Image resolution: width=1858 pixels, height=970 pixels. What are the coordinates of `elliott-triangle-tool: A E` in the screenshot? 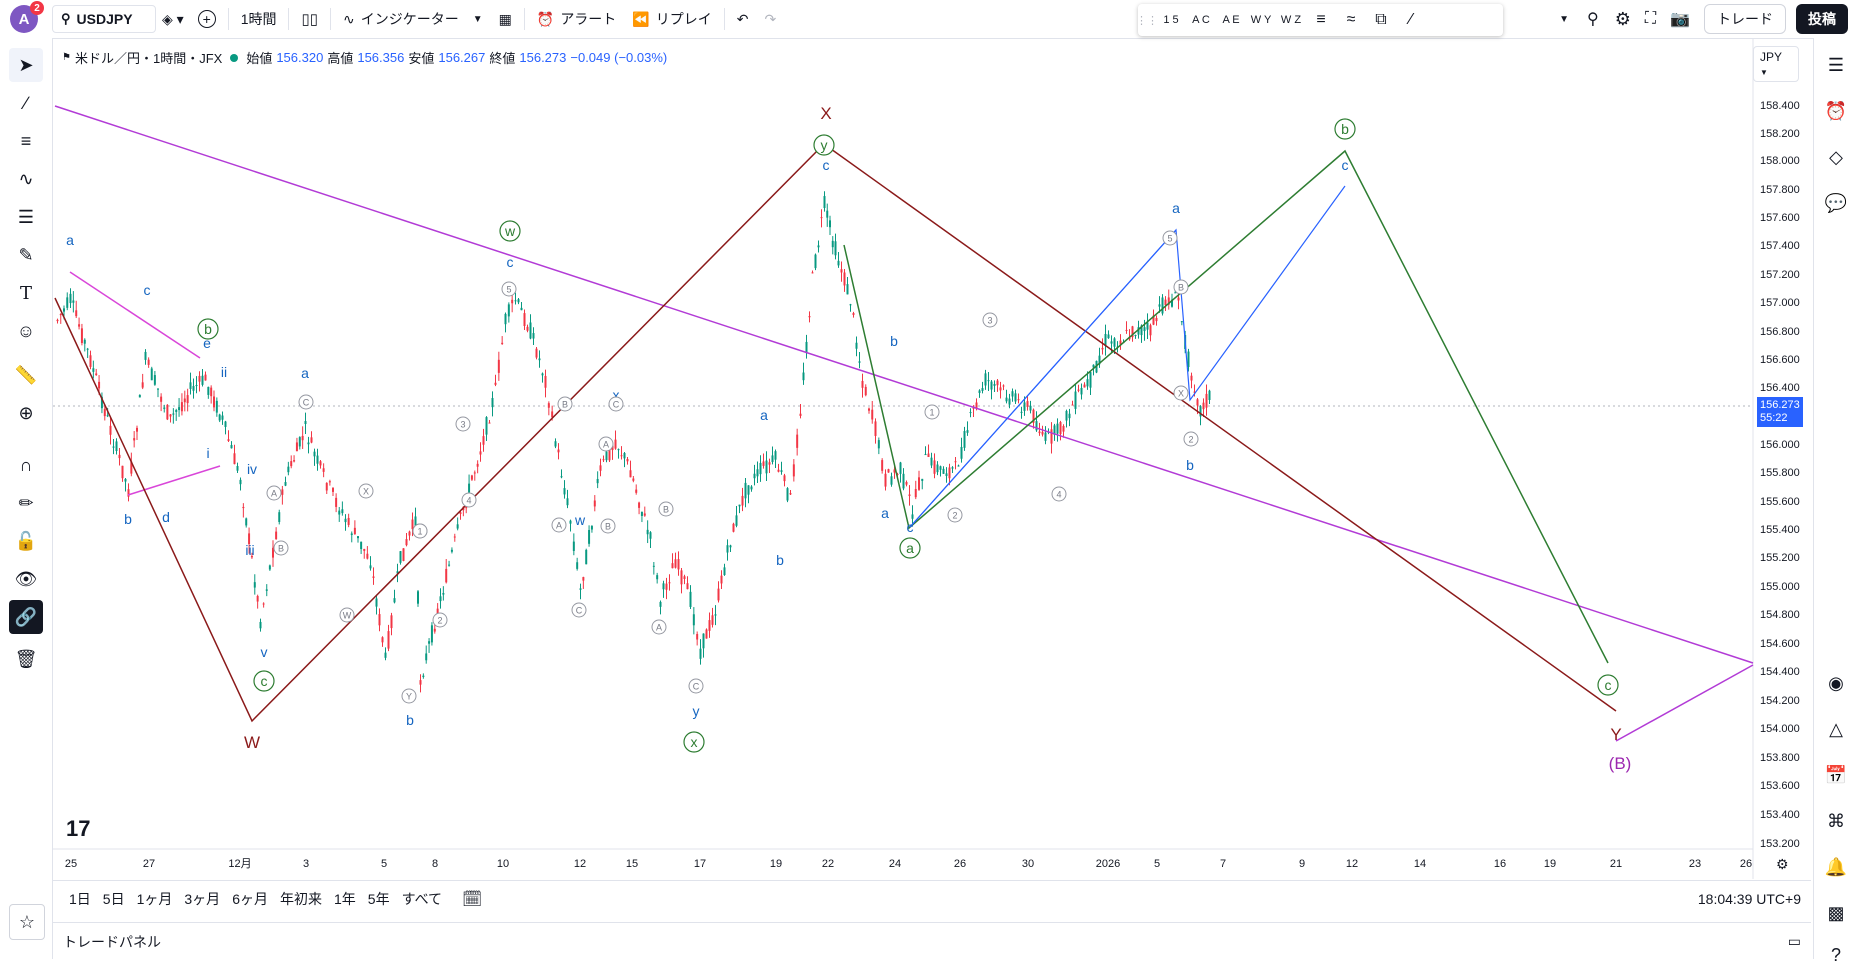 It's located at (1231, 20).